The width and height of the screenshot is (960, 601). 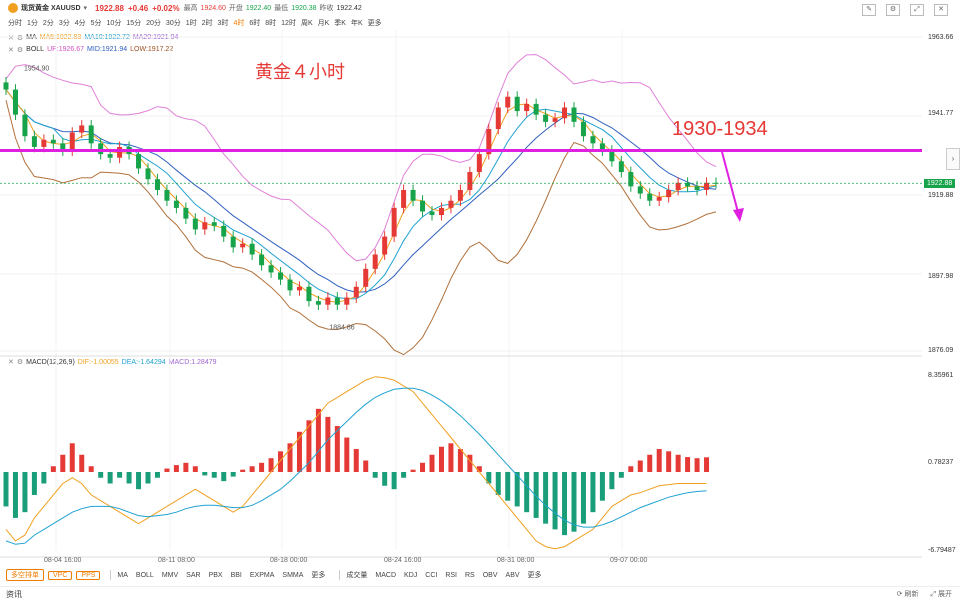 What do you see at coordinates (911, 594) in the screenshot?
I see `refresh-label: 刷新` at bounding box center [911, 594].